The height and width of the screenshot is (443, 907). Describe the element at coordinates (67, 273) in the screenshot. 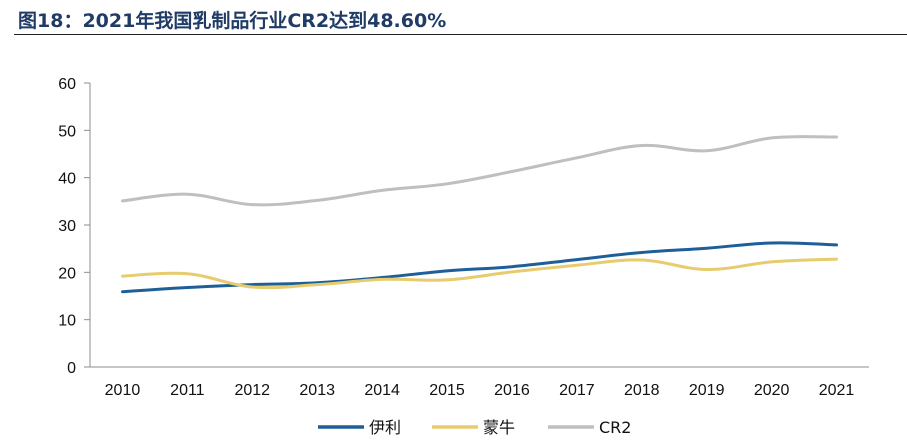

I see `y-tick-label: 20` at that location.